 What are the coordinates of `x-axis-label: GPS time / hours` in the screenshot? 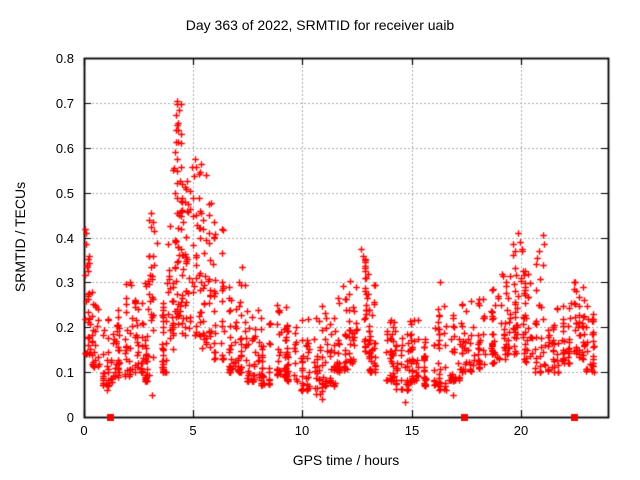 It's located at (346, 460).